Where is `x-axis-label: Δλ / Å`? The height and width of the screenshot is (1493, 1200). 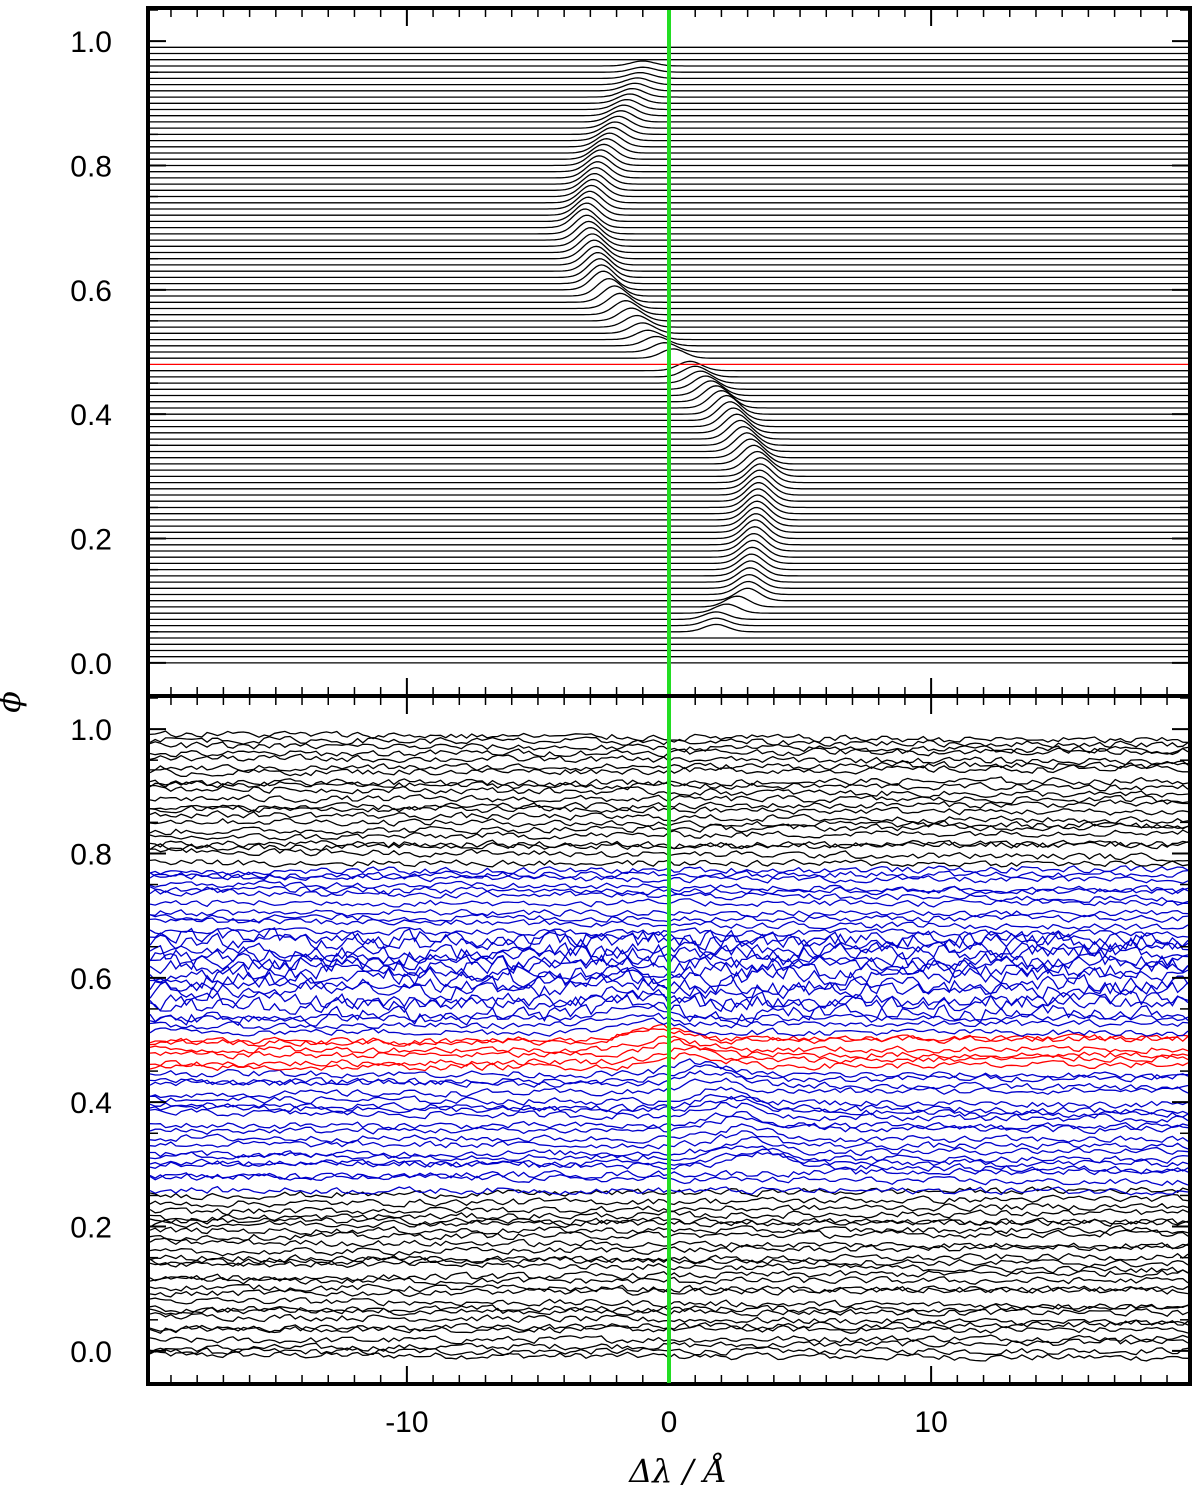 x-axis-label: Δλ / Å is located at coordinates (677, 1471).